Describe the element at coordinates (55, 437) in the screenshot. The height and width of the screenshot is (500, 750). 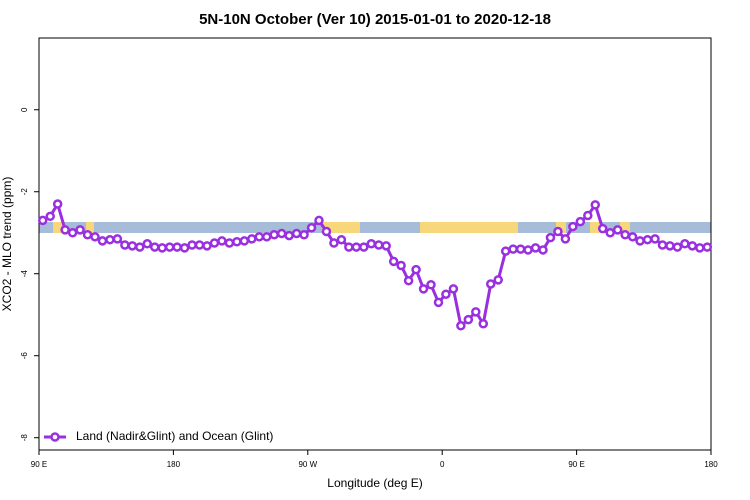
I see `legend-marker` at that location.